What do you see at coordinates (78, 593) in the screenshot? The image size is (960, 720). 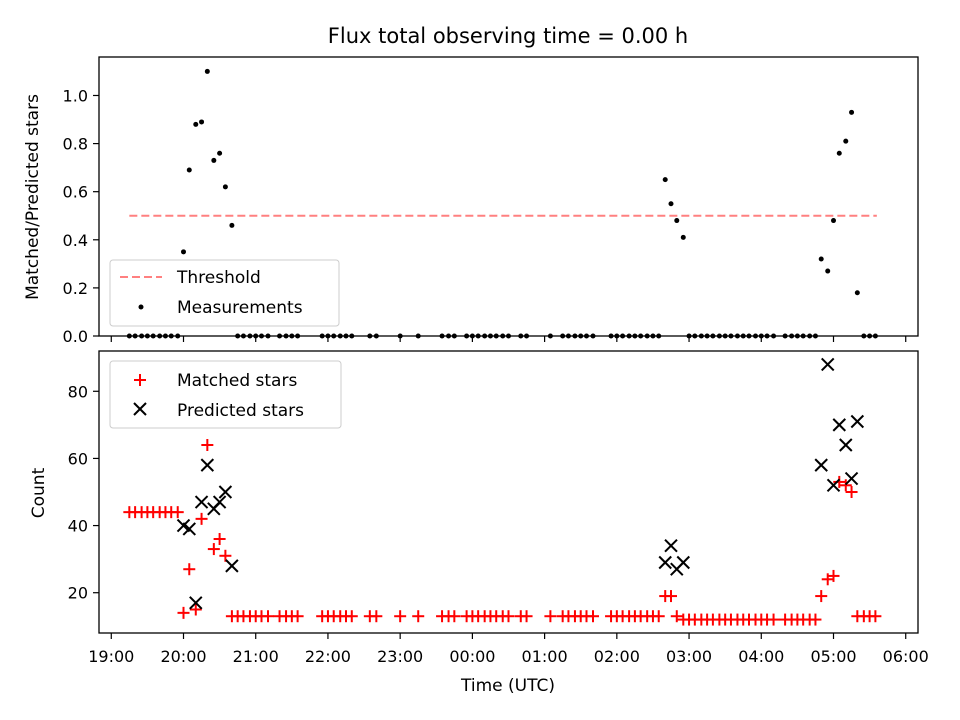 I see `bottom-y-tick-label: 20` at bounding box center [78, 593].